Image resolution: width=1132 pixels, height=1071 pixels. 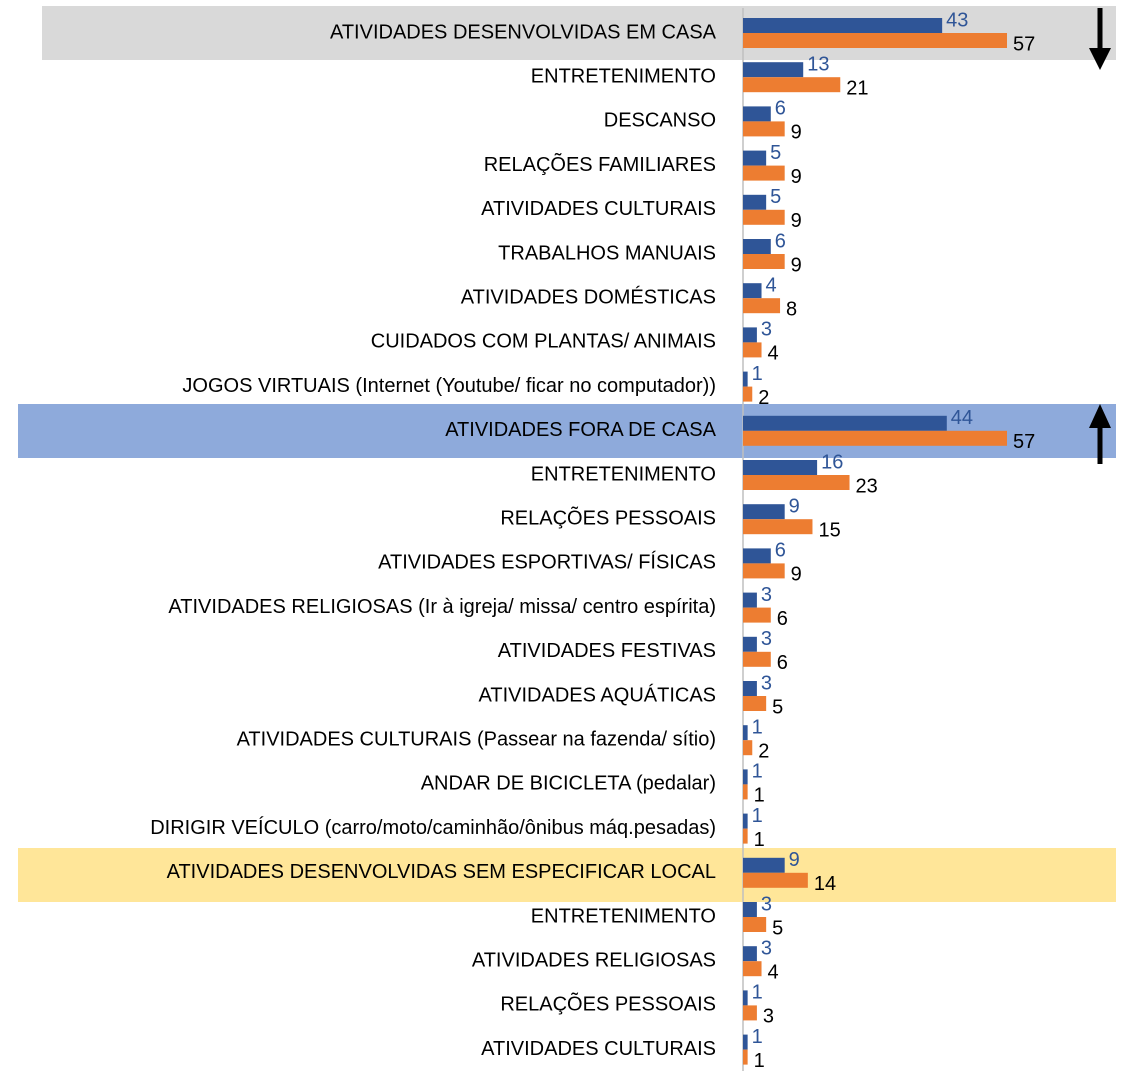 What do you see at coordinates (588, 296) in the screenshot?
I see `category-label: ATIVIDADES DOMÉSTICAS` at bounding box center [588, 296].